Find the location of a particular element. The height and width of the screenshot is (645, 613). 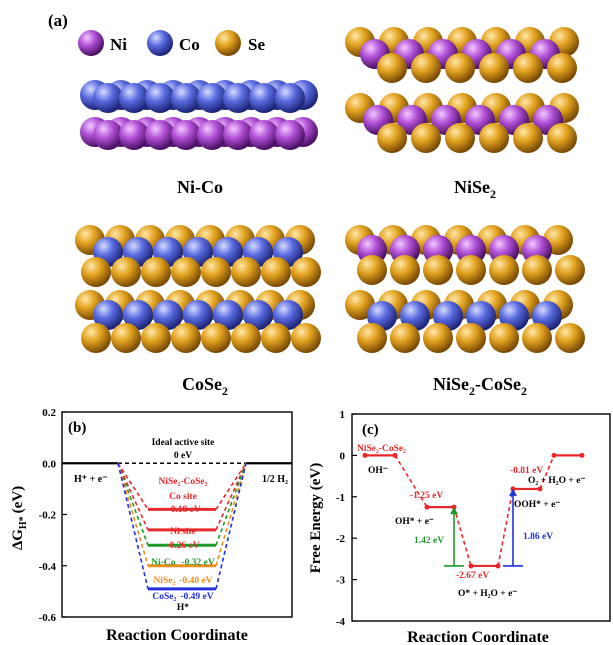

legend-se-swatch is located at coordinates (228, 43).